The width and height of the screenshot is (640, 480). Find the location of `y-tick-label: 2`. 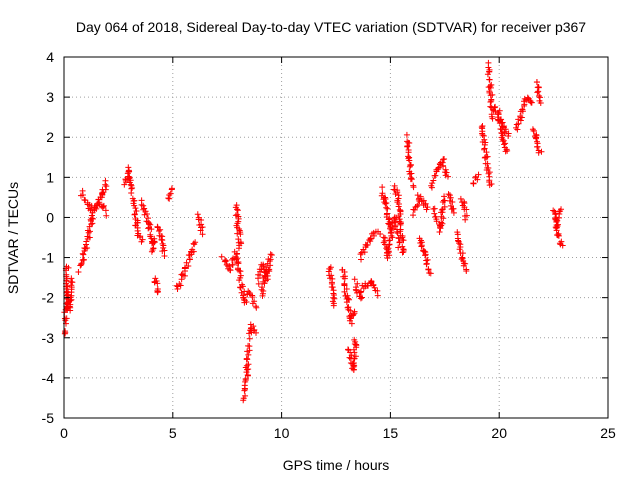

y-tick-label: 2 is located at coordinates (50, 137).